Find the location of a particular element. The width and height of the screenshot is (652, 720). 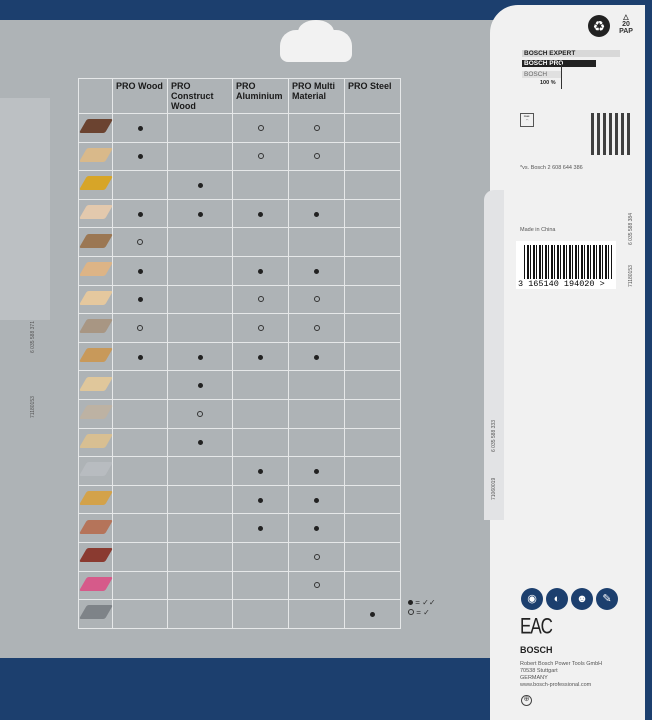

made-in: Made in China is located at coordinates (538, 230).